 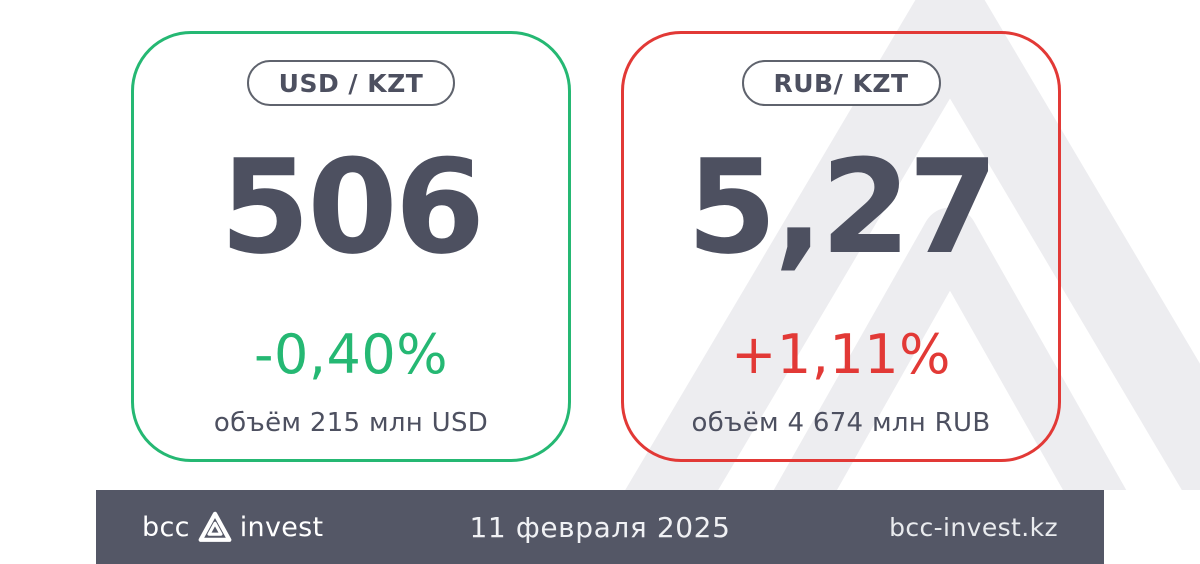 I want to click on volume-label-usd-kzt: объём 215 млн USD, so click(x=351, y=423).